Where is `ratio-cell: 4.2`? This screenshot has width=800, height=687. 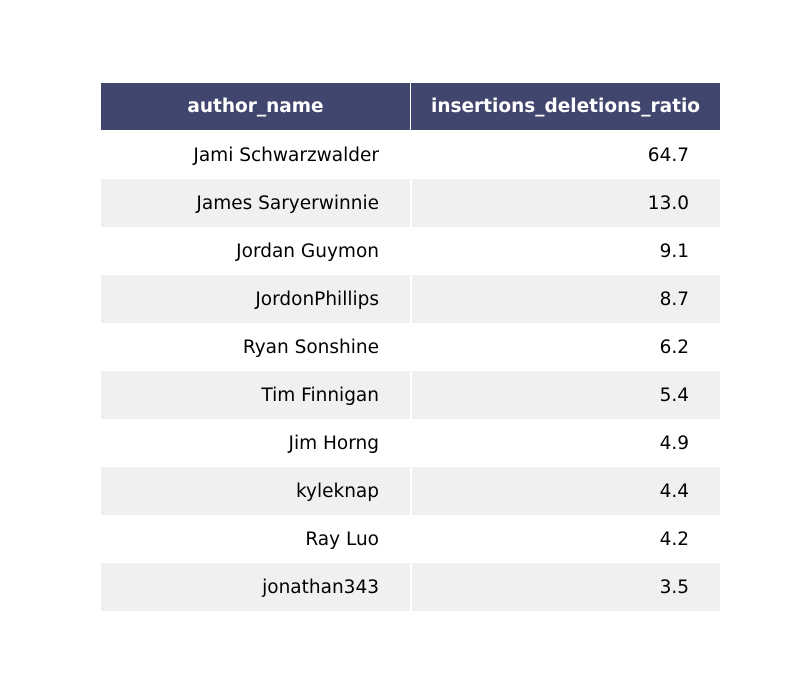 ratio-cell: 4.2 is located at coordinates (565, 539).